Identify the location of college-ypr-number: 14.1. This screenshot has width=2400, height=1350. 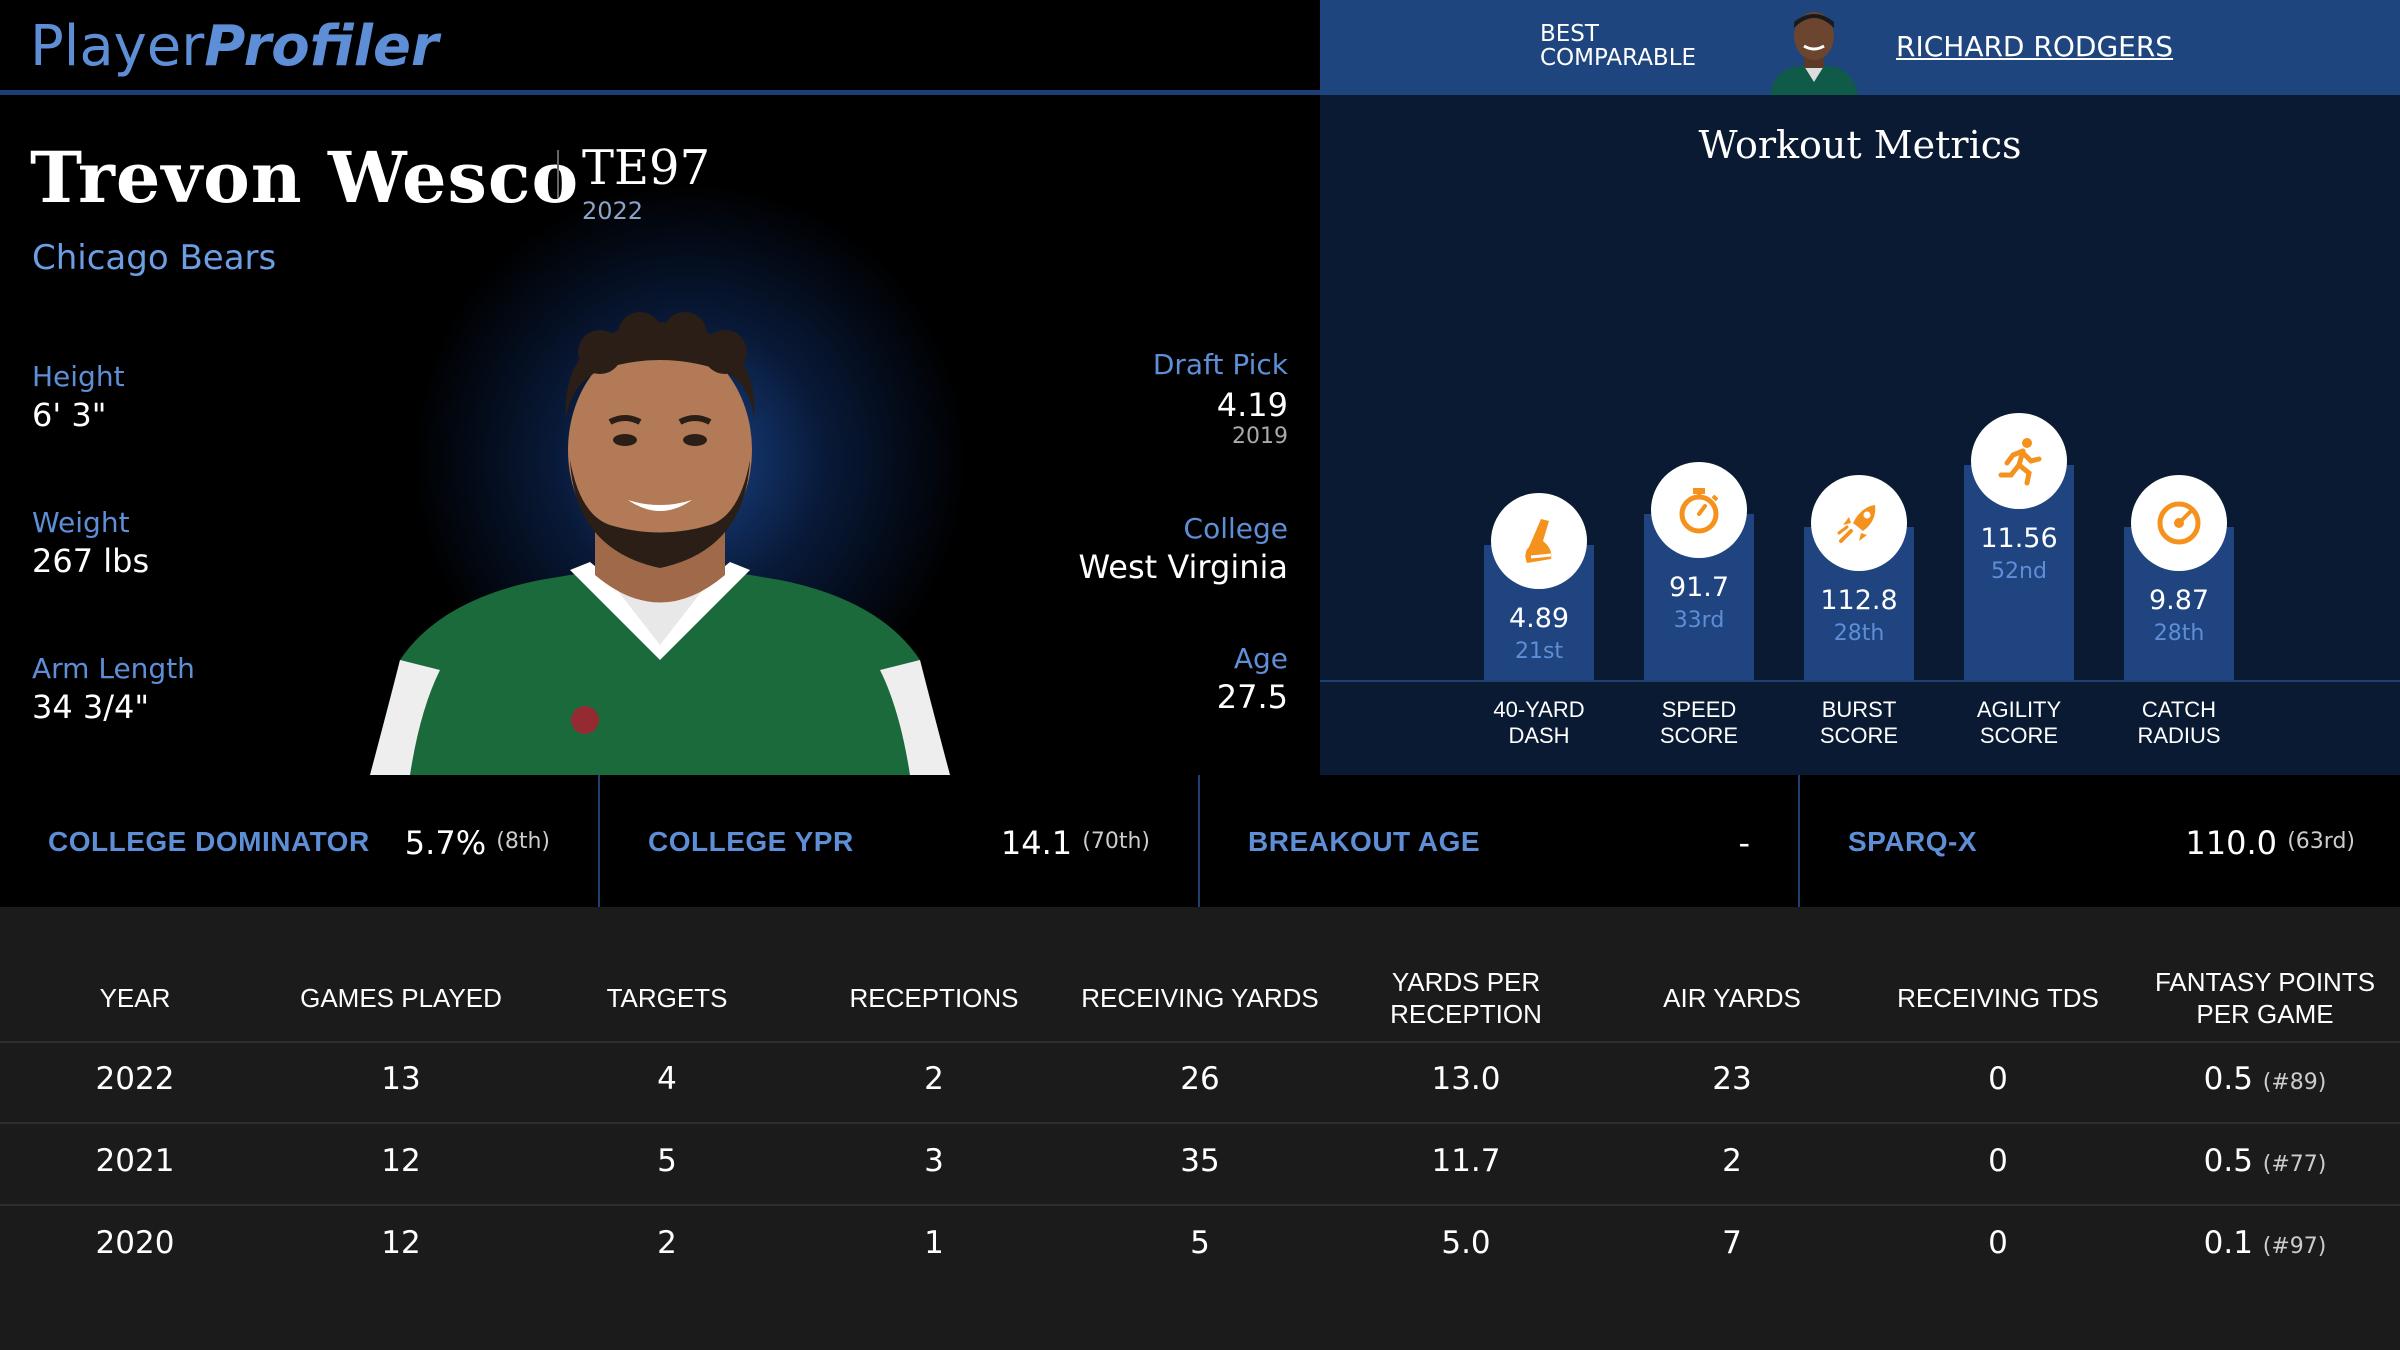
(1036, 843).